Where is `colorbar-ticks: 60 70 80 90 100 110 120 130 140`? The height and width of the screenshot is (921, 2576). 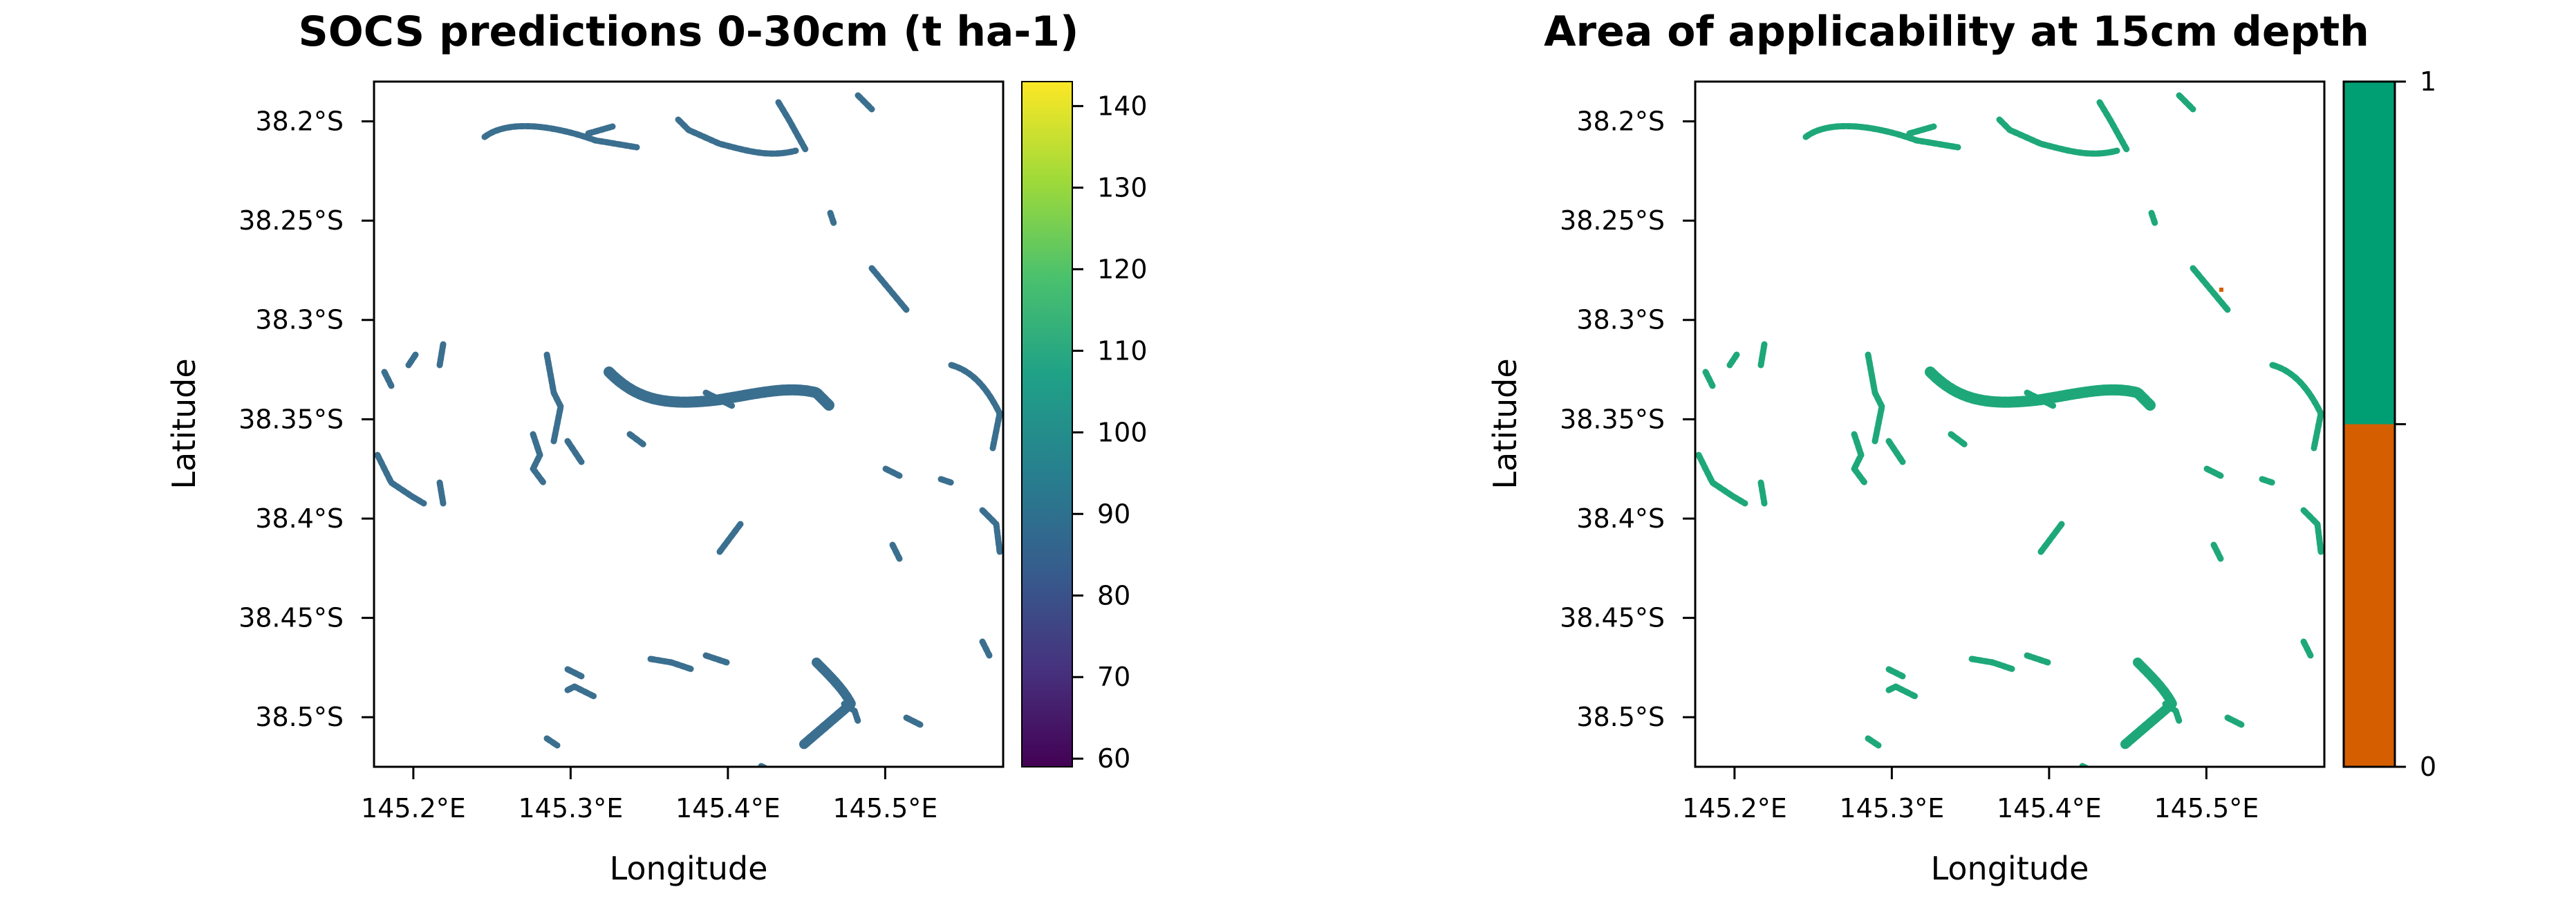 colorbar-ticks: 60 70 80 90 100 110 120 130 140 is located at coordinates (1110, 433).